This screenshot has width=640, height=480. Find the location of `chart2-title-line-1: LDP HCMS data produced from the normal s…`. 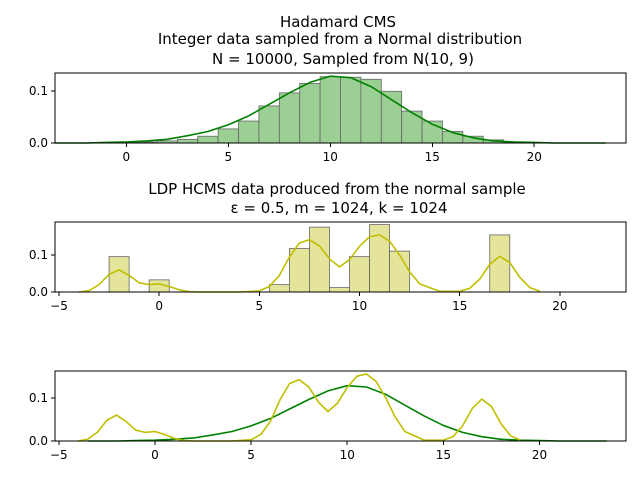

chart2-title-line-1: LDP HCMS data produced from the normal s… is located at coordinates (337, 189).